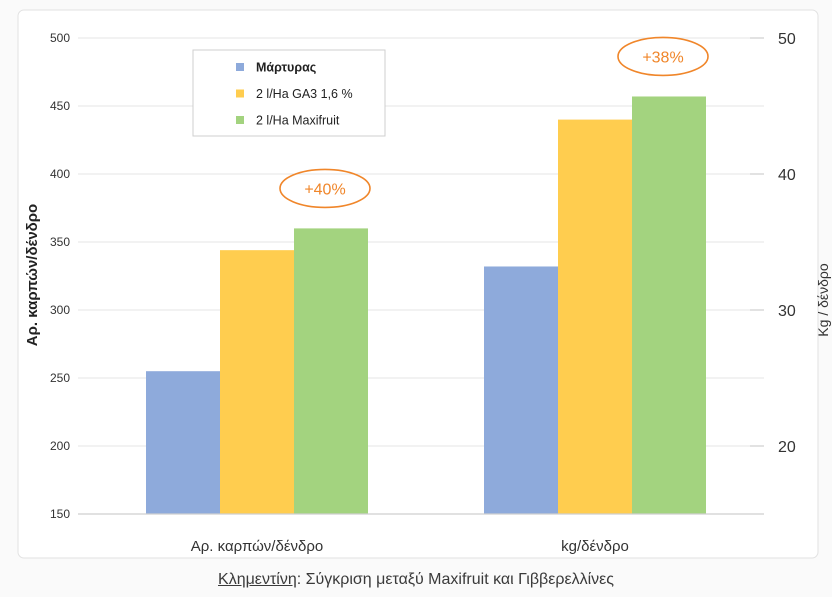 The image size is (832, 597). Describe the element at coordinates (304, 94) in the screenshot. I see `legend-label: 2 l/Ha GA3 1,6 %` at that location.